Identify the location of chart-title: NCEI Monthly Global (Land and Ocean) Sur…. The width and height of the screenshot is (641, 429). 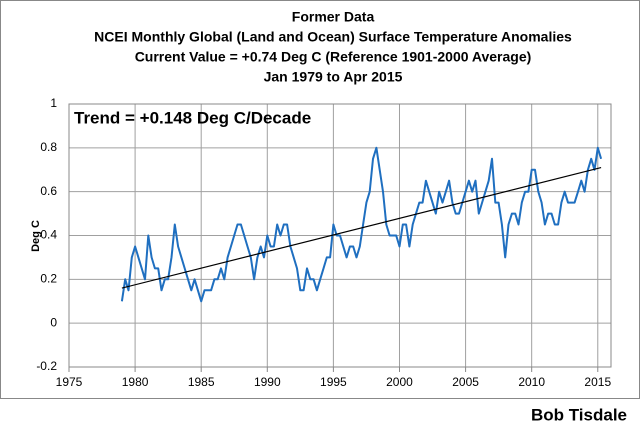
(333, 37).